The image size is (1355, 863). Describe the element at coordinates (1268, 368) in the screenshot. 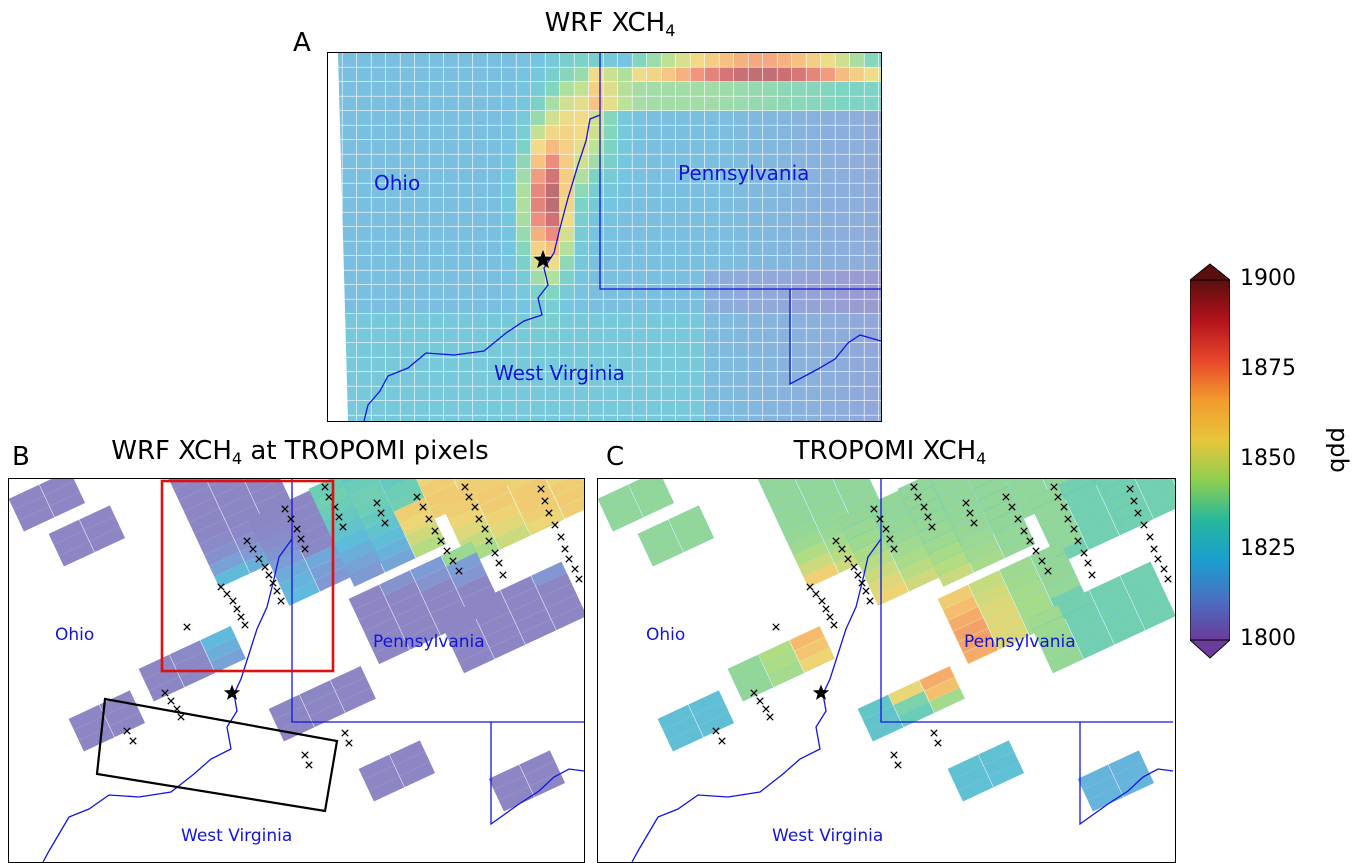

I see `colorbar-tick-1875: 1875` at that location.